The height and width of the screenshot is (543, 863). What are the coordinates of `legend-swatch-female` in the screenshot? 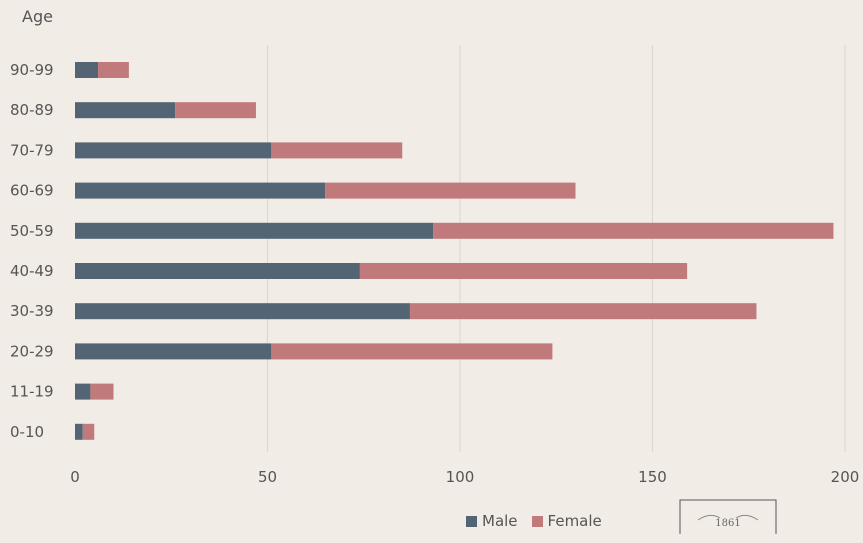 It's located at (537, 521).